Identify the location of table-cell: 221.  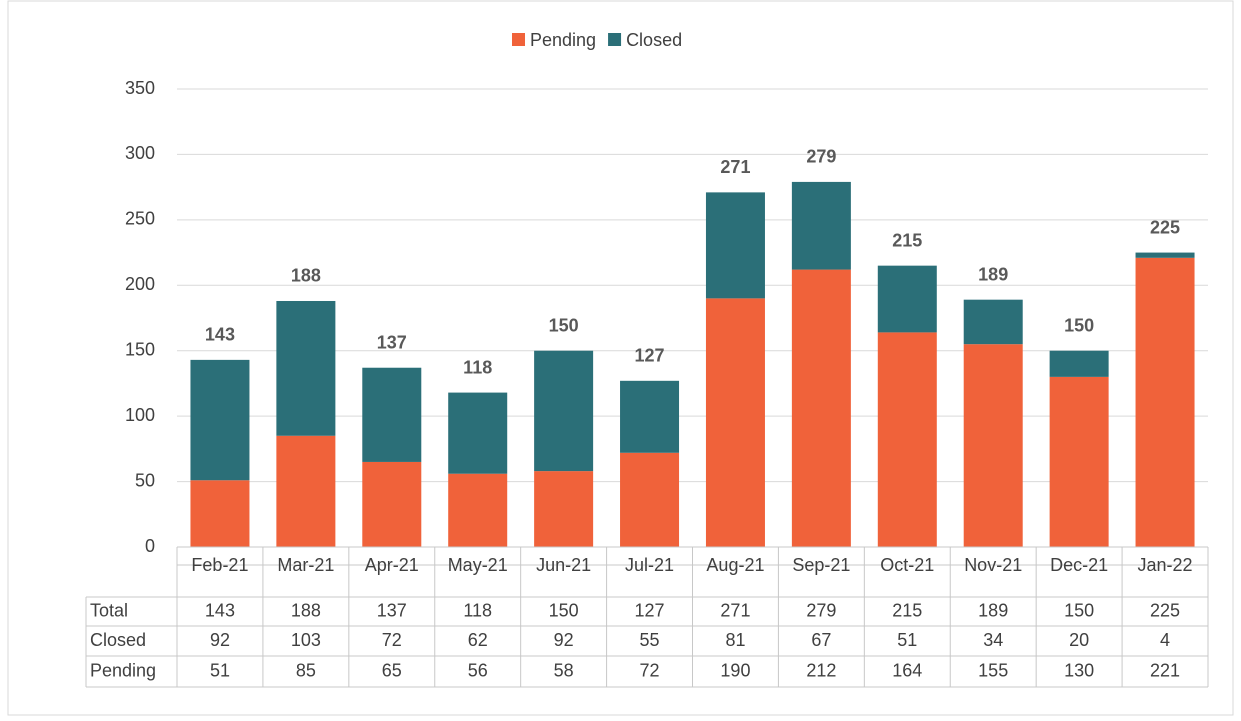
(1165, 670).